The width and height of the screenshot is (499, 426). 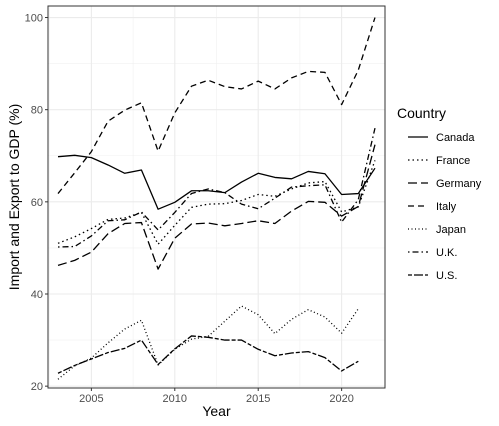 I want to click on legend-label-japan: Japan, so click(x=451, y=230).